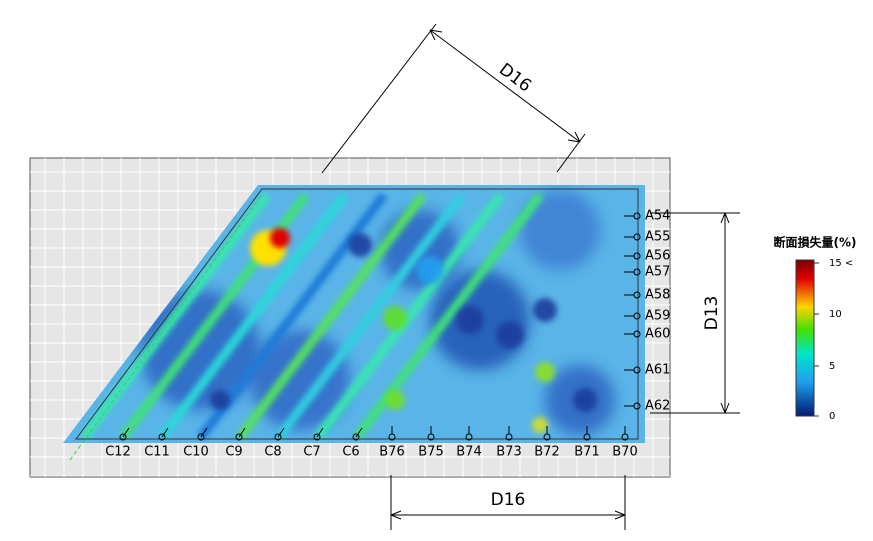  Describe the element at coordinates (233, 452) in the screenshot. I see `c-label: C9` at that location.